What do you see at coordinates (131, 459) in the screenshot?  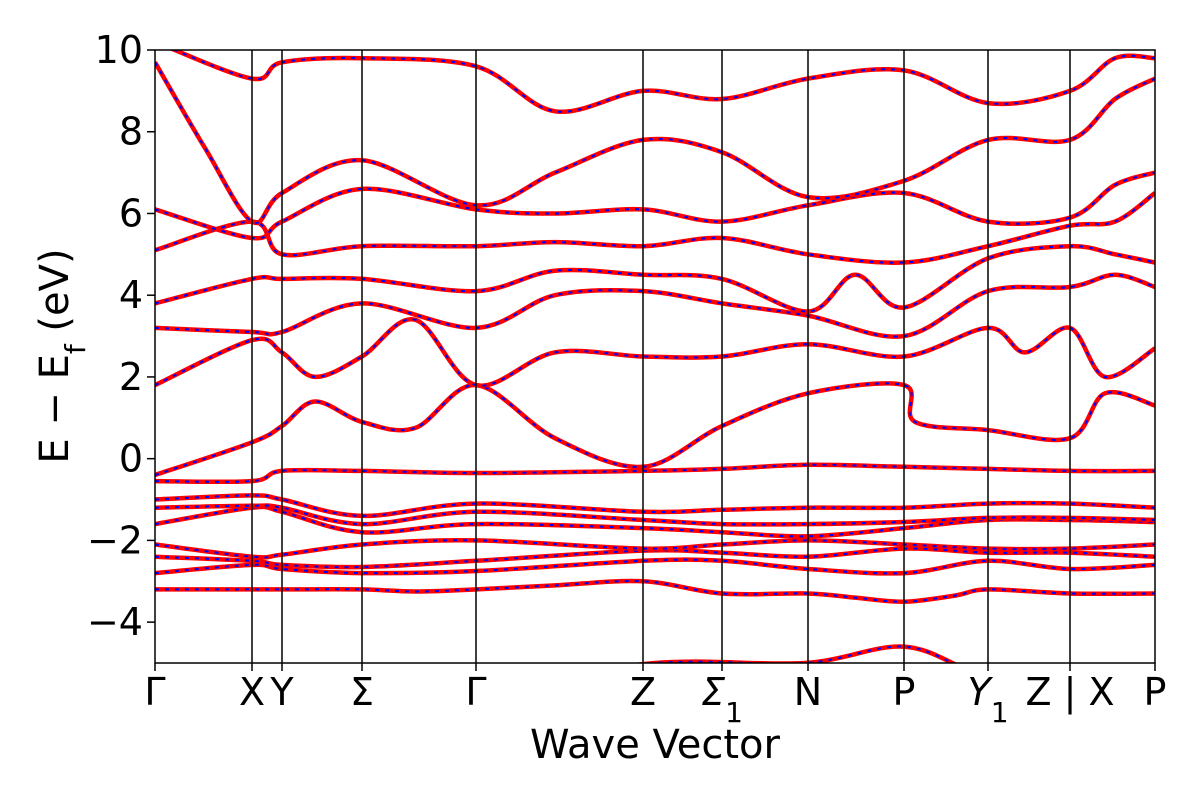 I see `y-tick-label: 0` at bounding box center [131, 459].